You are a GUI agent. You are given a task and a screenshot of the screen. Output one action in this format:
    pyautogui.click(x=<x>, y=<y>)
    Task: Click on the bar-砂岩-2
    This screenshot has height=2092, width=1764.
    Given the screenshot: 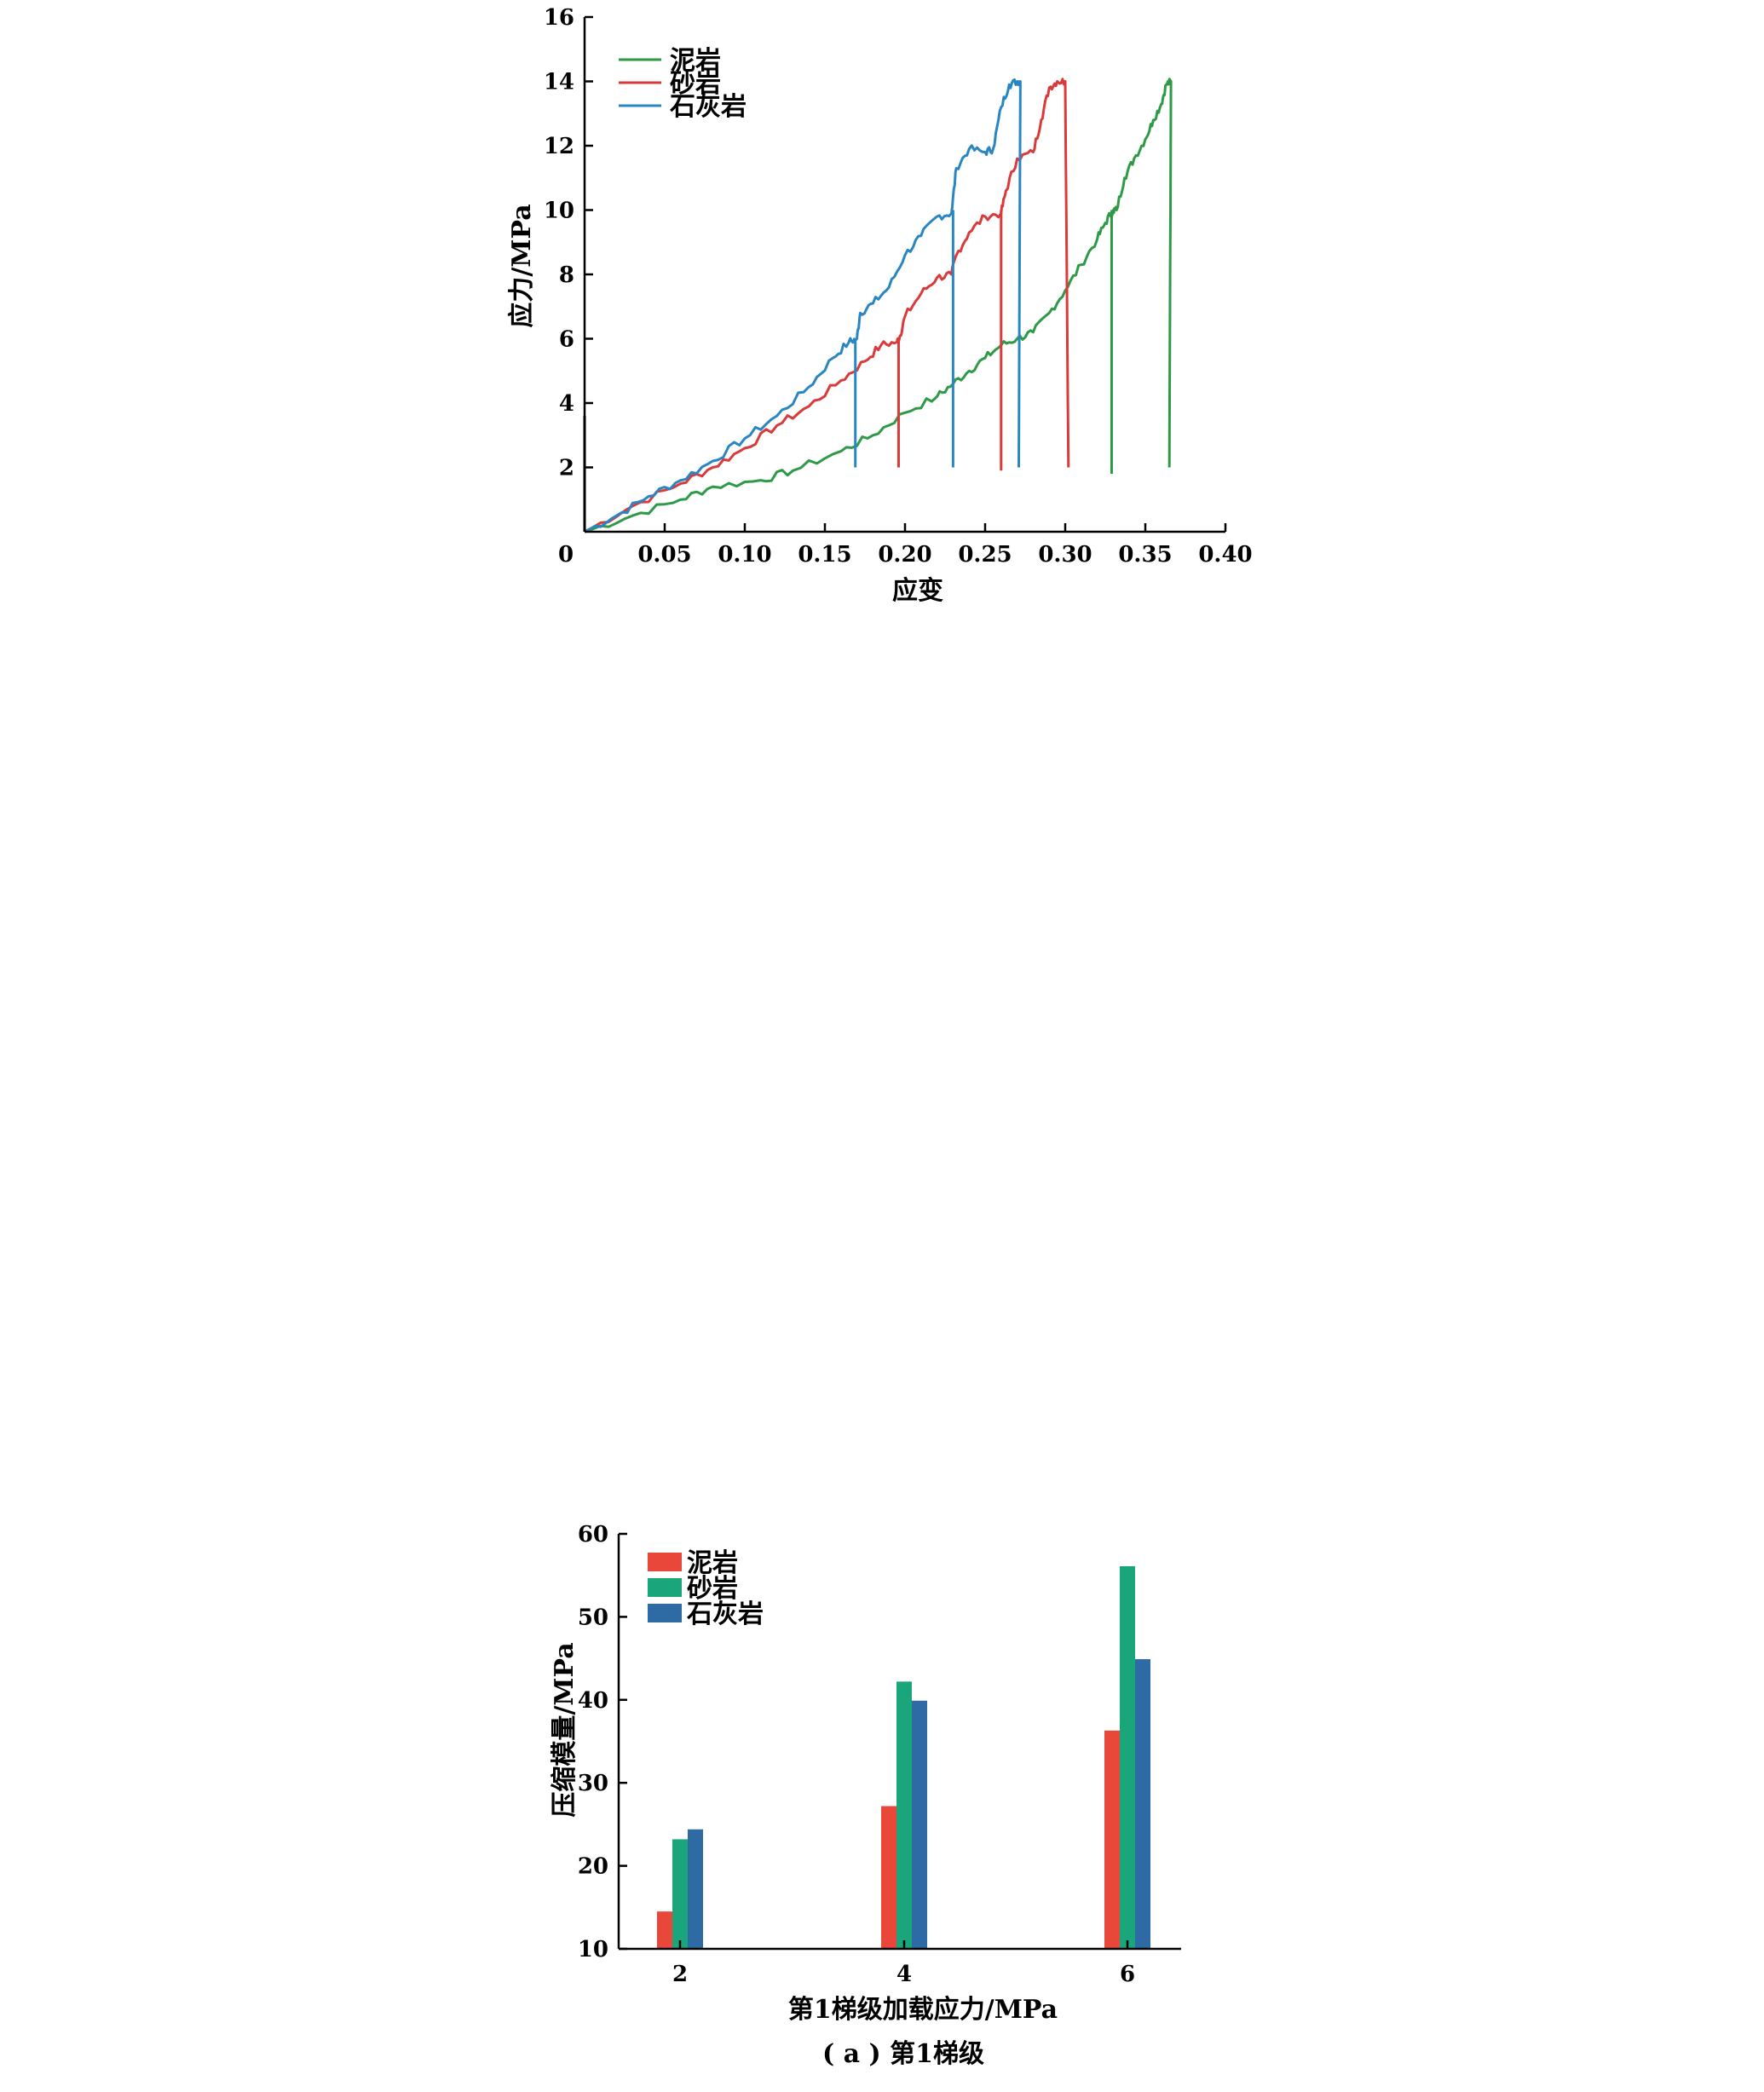 What is the action you would take?
    pyautogui.click(x=680, y=1894)
    